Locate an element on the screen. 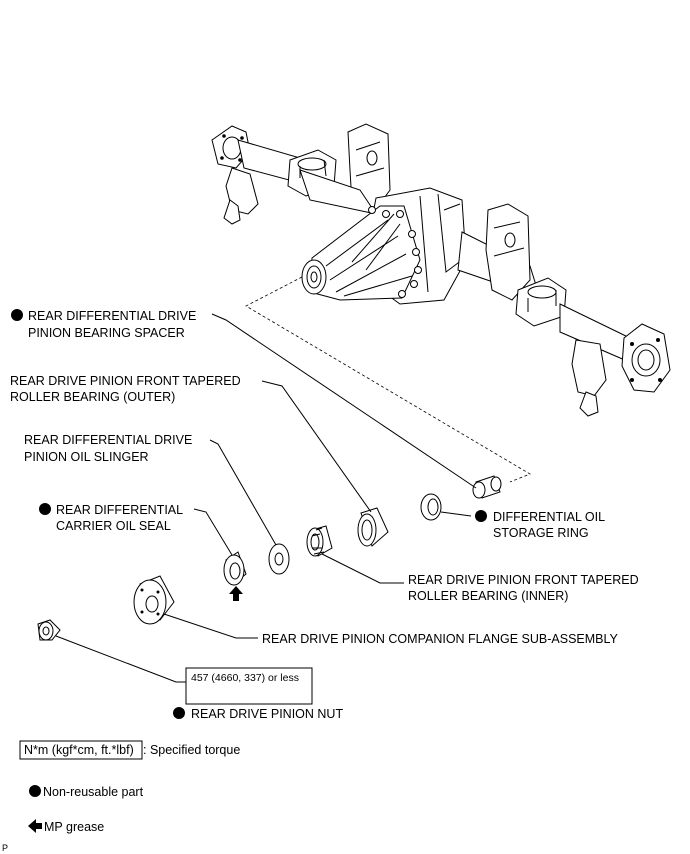 Image resolution: width=690 pixels, height=854 pixels. oil-slinger-label-line-1: REAR DIFFERENTIAL DRIVE is located at coordinates (108, 440).